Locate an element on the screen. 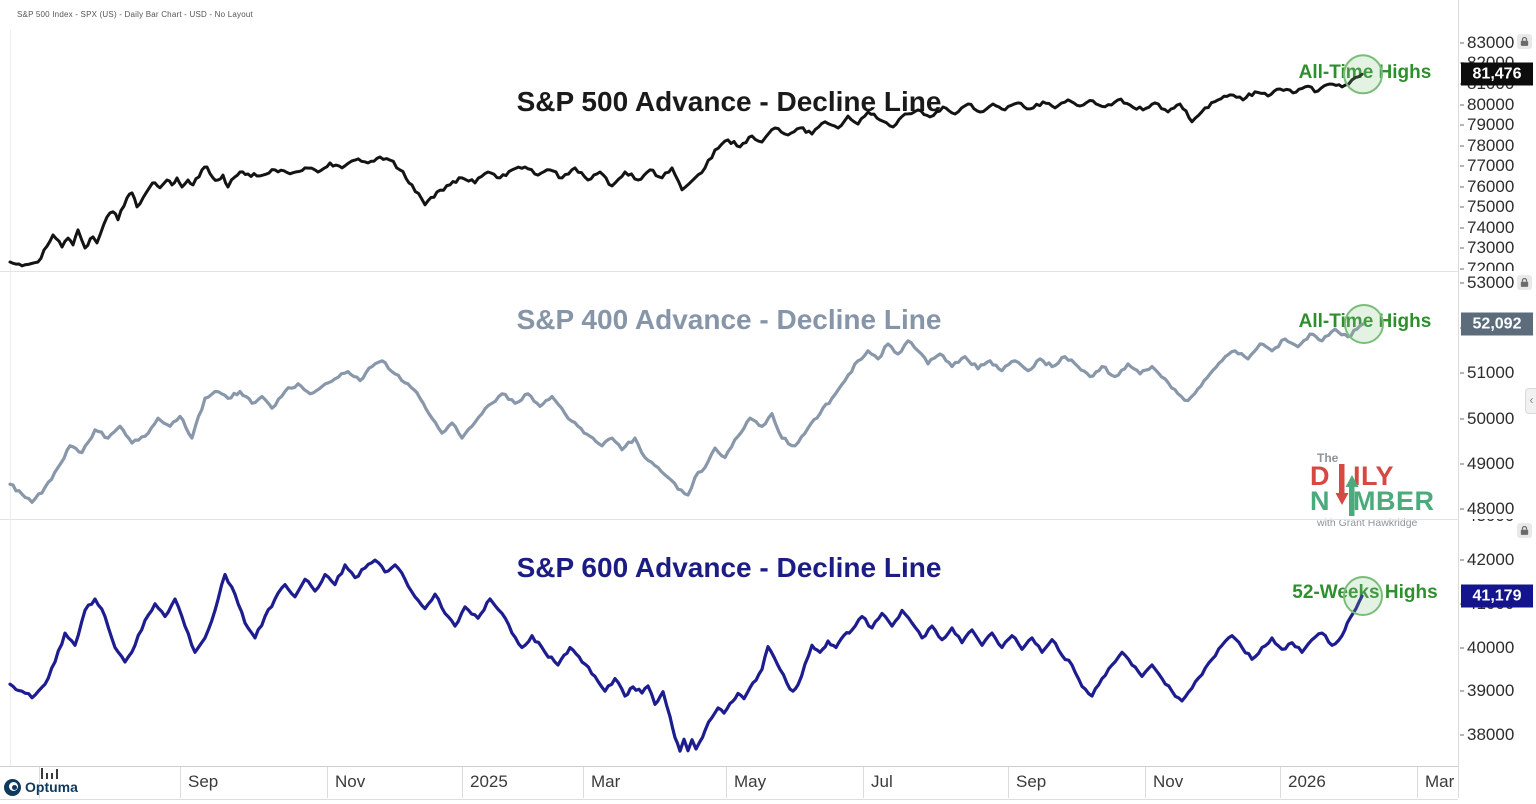 Image resolution: width=1536 pixels, height=804 pixels. y-tick-label: 76000 is located at coordinates (1491, 186).